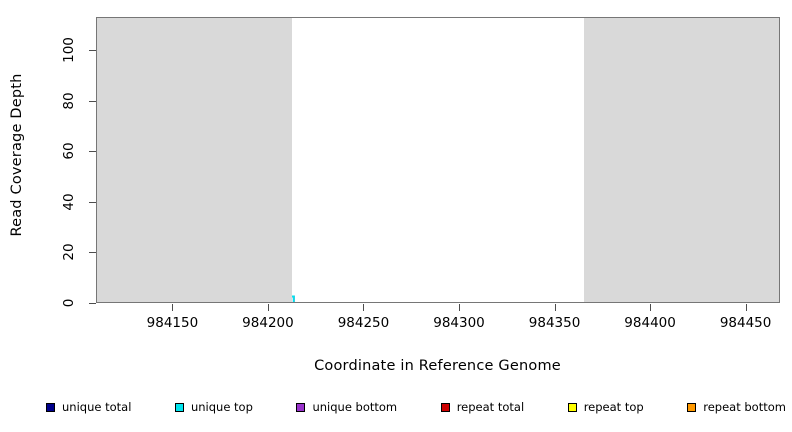  What do you see at coordinates (268, 323) in the screenshot?
I see `x-tick-label-984200: 984200` at bounding box center [268, 323].